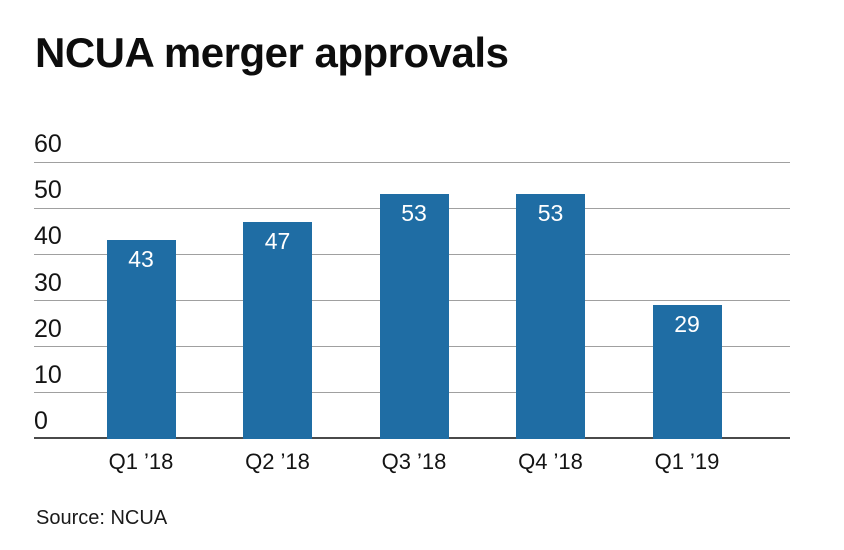  What do you see at coordinates (687, 372) in the screenshot?
I see `bar: 29` at bounding box center [687, 372].